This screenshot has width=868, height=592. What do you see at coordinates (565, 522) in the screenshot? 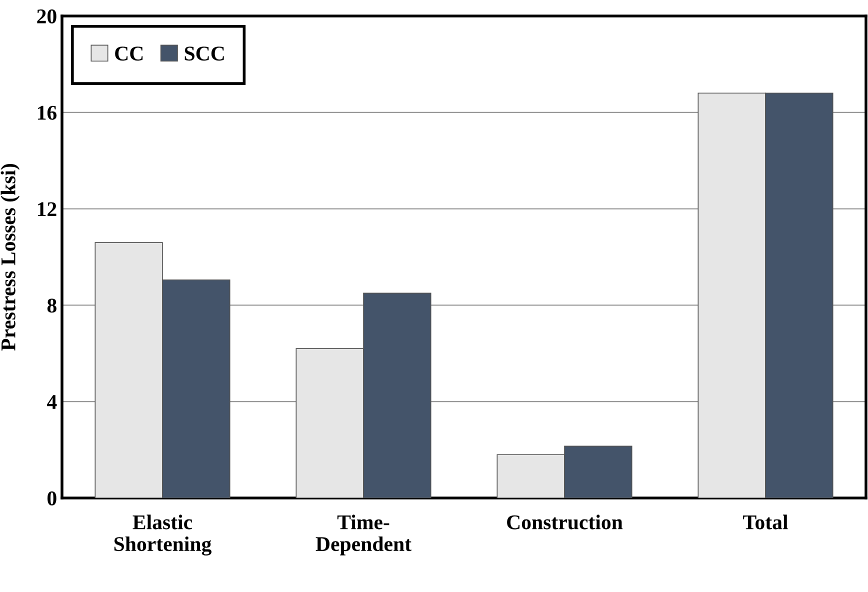
I see `x-tick-label: Construction` at bounding box center [565, 522].